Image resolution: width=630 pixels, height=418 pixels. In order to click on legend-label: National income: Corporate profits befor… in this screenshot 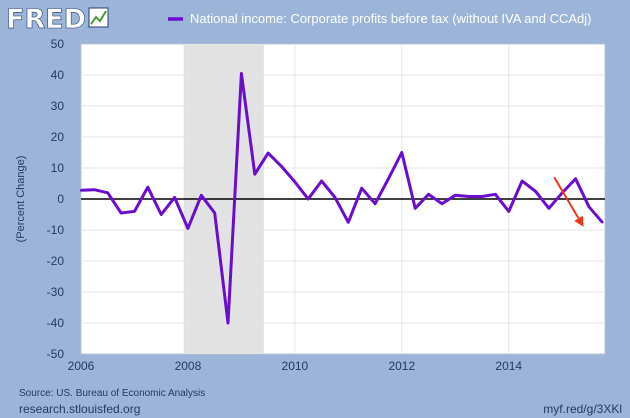, I will do `click(391, 18)`.